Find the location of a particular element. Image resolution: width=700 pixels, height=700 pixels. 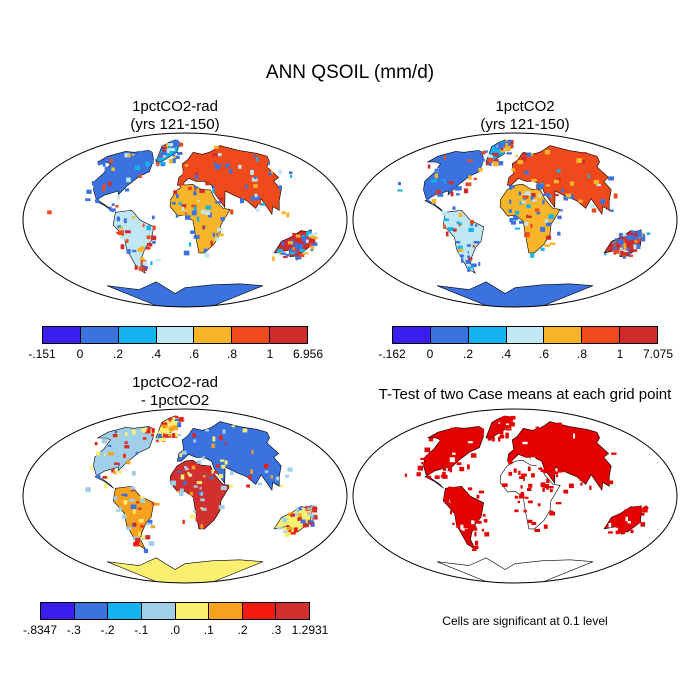

colorbar-swatch is located at coordinates (292, 611).